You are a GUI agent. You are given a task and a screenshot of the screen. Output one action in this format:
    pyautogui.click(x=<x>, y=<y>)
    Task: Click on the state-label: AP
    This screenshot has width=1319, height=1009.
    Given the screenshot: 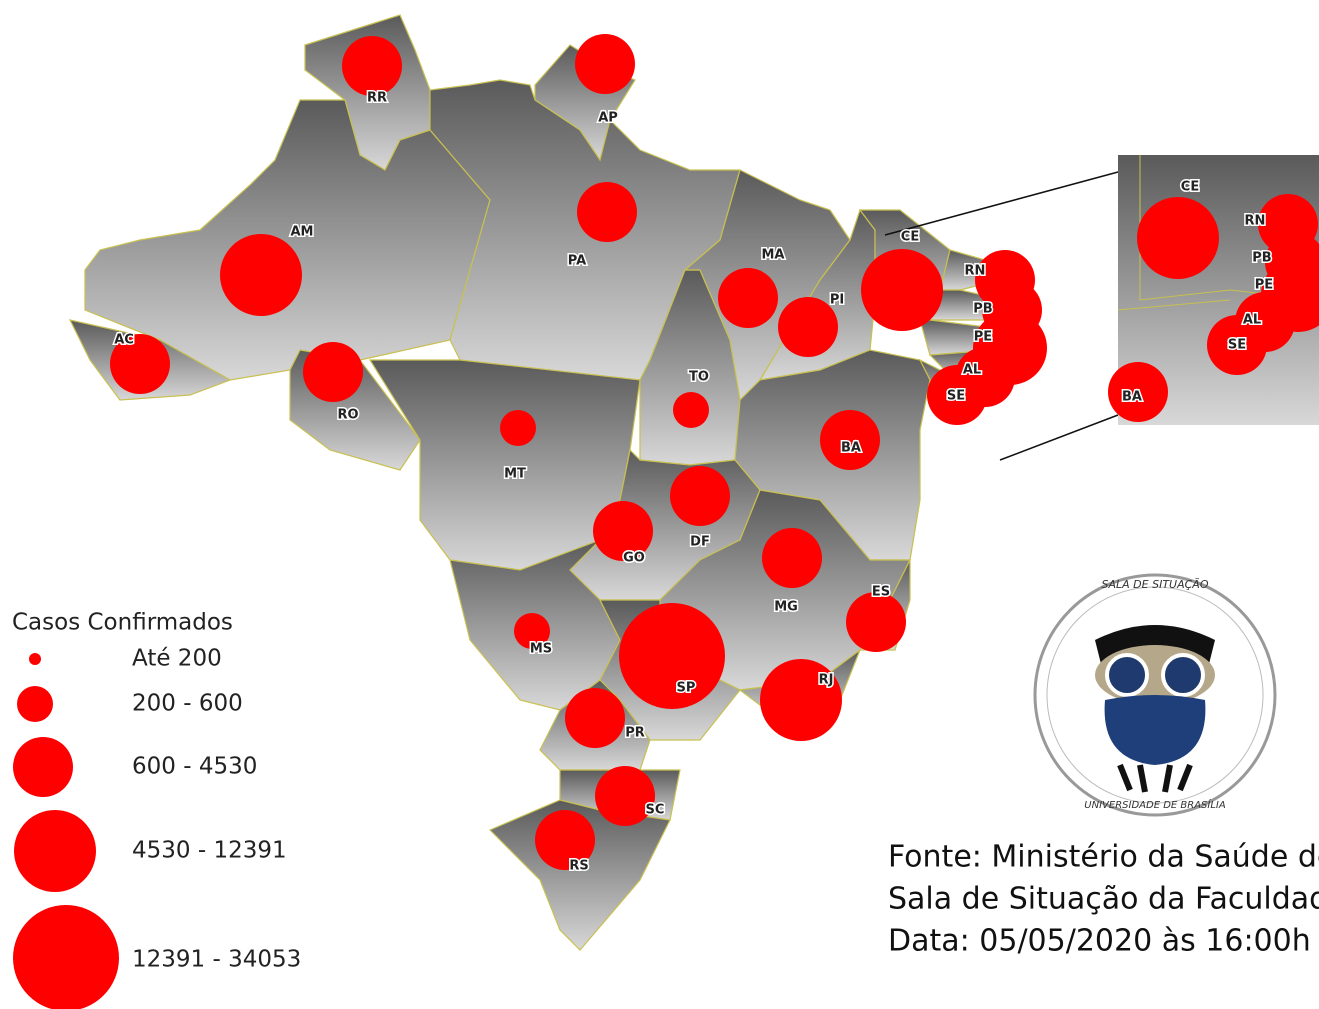 What is the action you would take?
    pyautogui.click(x=608, y=118)
    